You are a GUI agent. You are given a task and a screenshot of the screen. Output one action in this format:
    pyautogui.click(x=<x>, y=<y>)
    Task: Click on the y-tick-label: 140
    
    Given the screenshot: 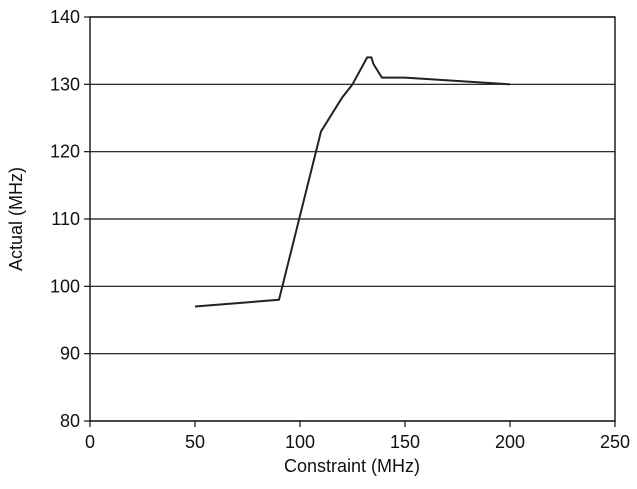 What is the action you would take?
    pyautogui.click(x=65, y=17)
    